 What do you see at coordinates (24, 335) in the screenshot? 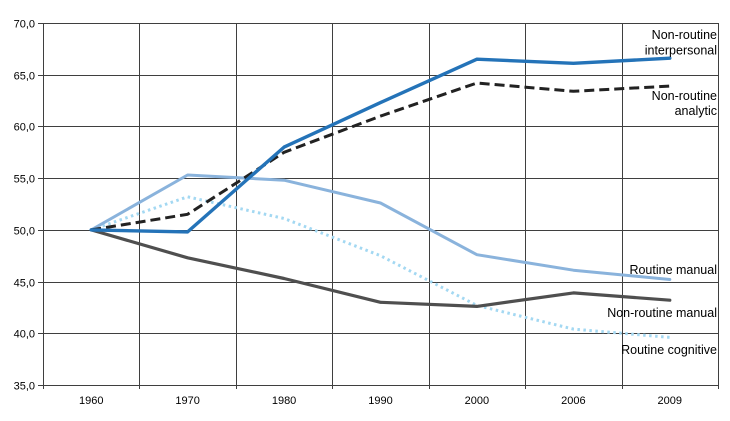
I see `y-tick-label: 40,0` at bounding box center [24, 335].